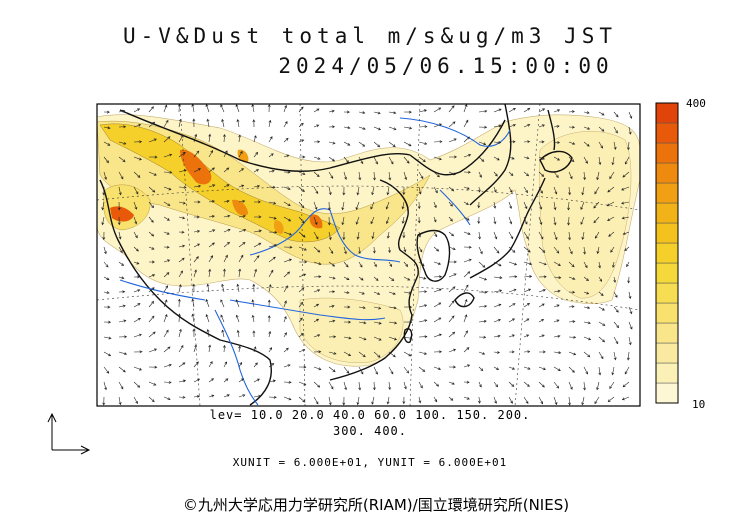  What do you see at coordinates (52, 417) in the screenshot?
I see `arrowhead-up-icon` at bounding box center [52, 417].